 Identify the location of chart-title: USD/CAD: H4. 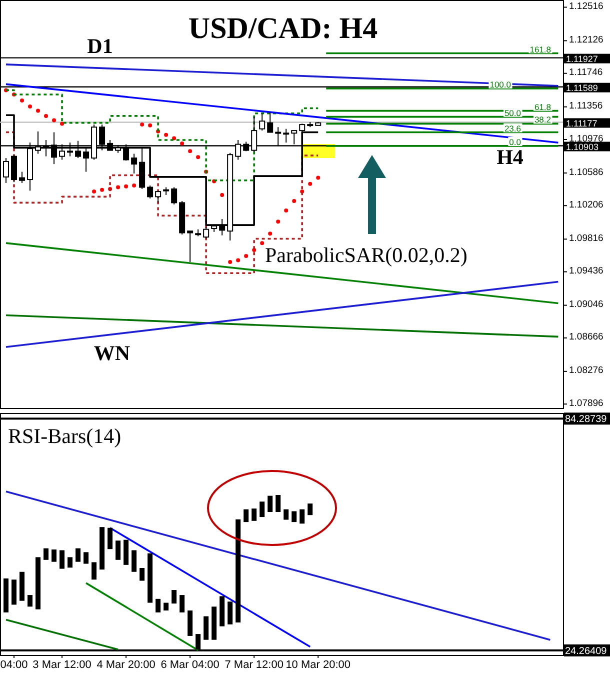
(283, 28).